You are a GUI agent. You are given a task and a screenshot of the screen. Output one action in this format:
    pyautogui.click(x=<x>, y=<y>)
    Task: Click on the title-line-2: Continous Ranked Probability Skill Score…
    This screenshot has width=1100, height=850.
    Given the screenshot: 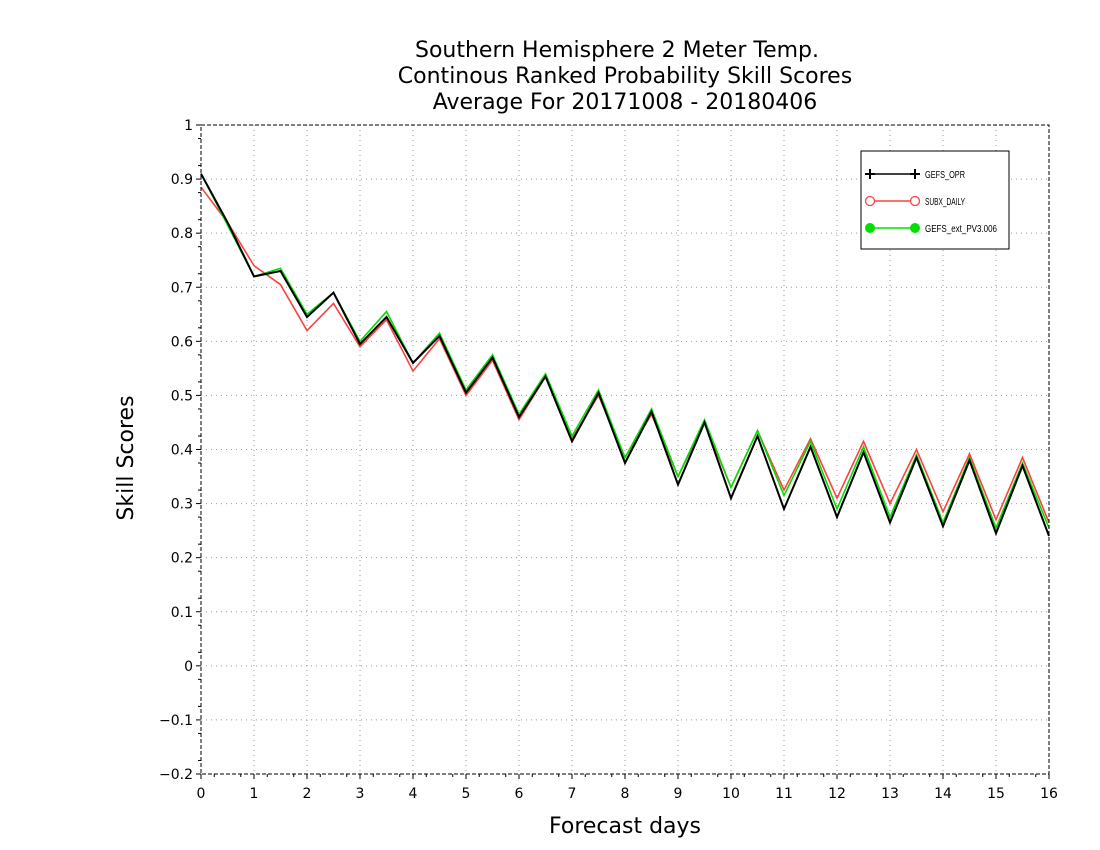 What is the action you would take?
    pyautogui.click(x=625, y=76)
    